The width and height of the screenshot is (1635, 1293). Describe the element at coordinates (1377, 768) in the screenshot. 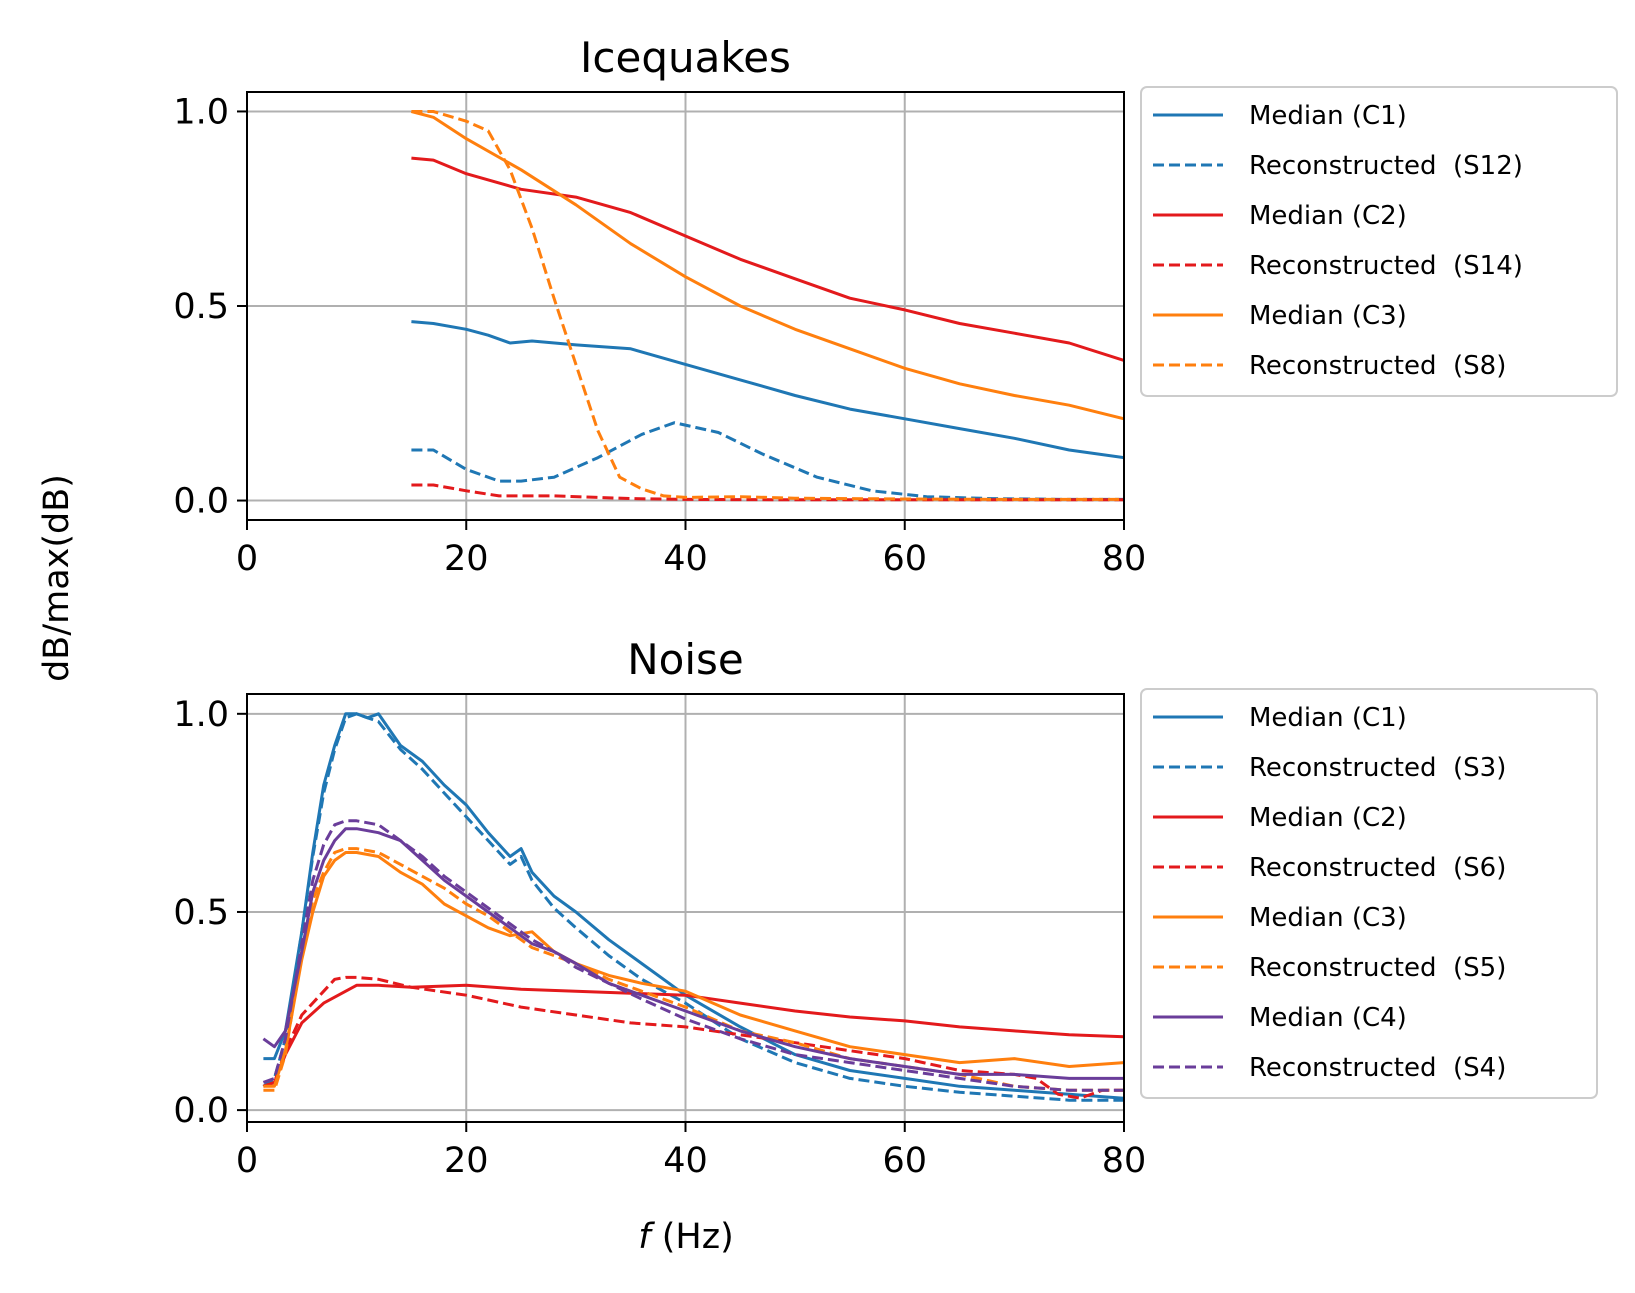

I see `legend-entry: Reconstructed (S3)` at that location.